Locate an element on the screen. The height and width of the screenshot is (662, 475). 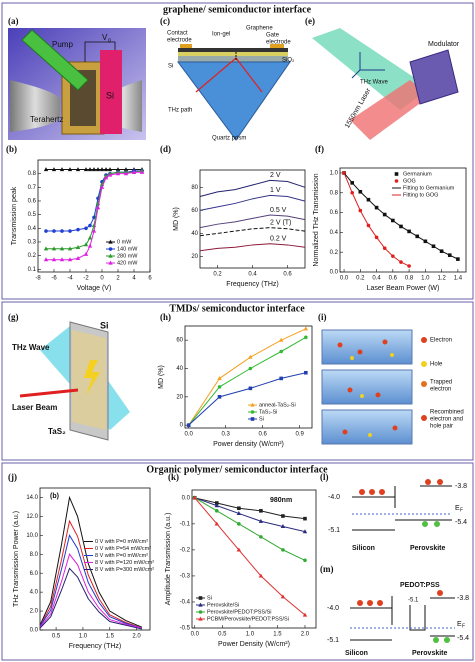
legend-label: Fitting to GOG is located at coordinates (420, 195).